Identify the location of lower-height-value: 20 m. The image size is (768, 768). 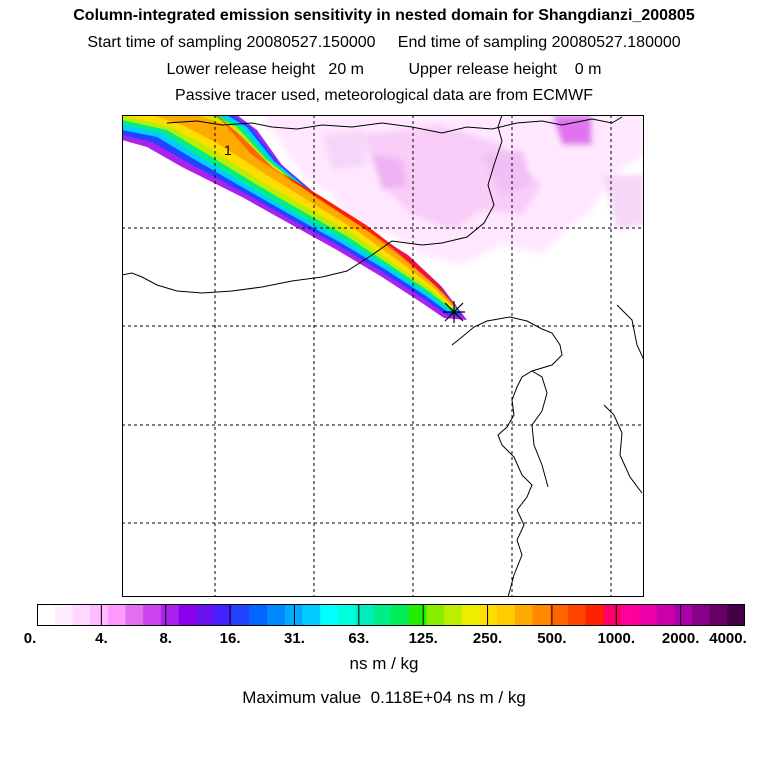
(346, 69).